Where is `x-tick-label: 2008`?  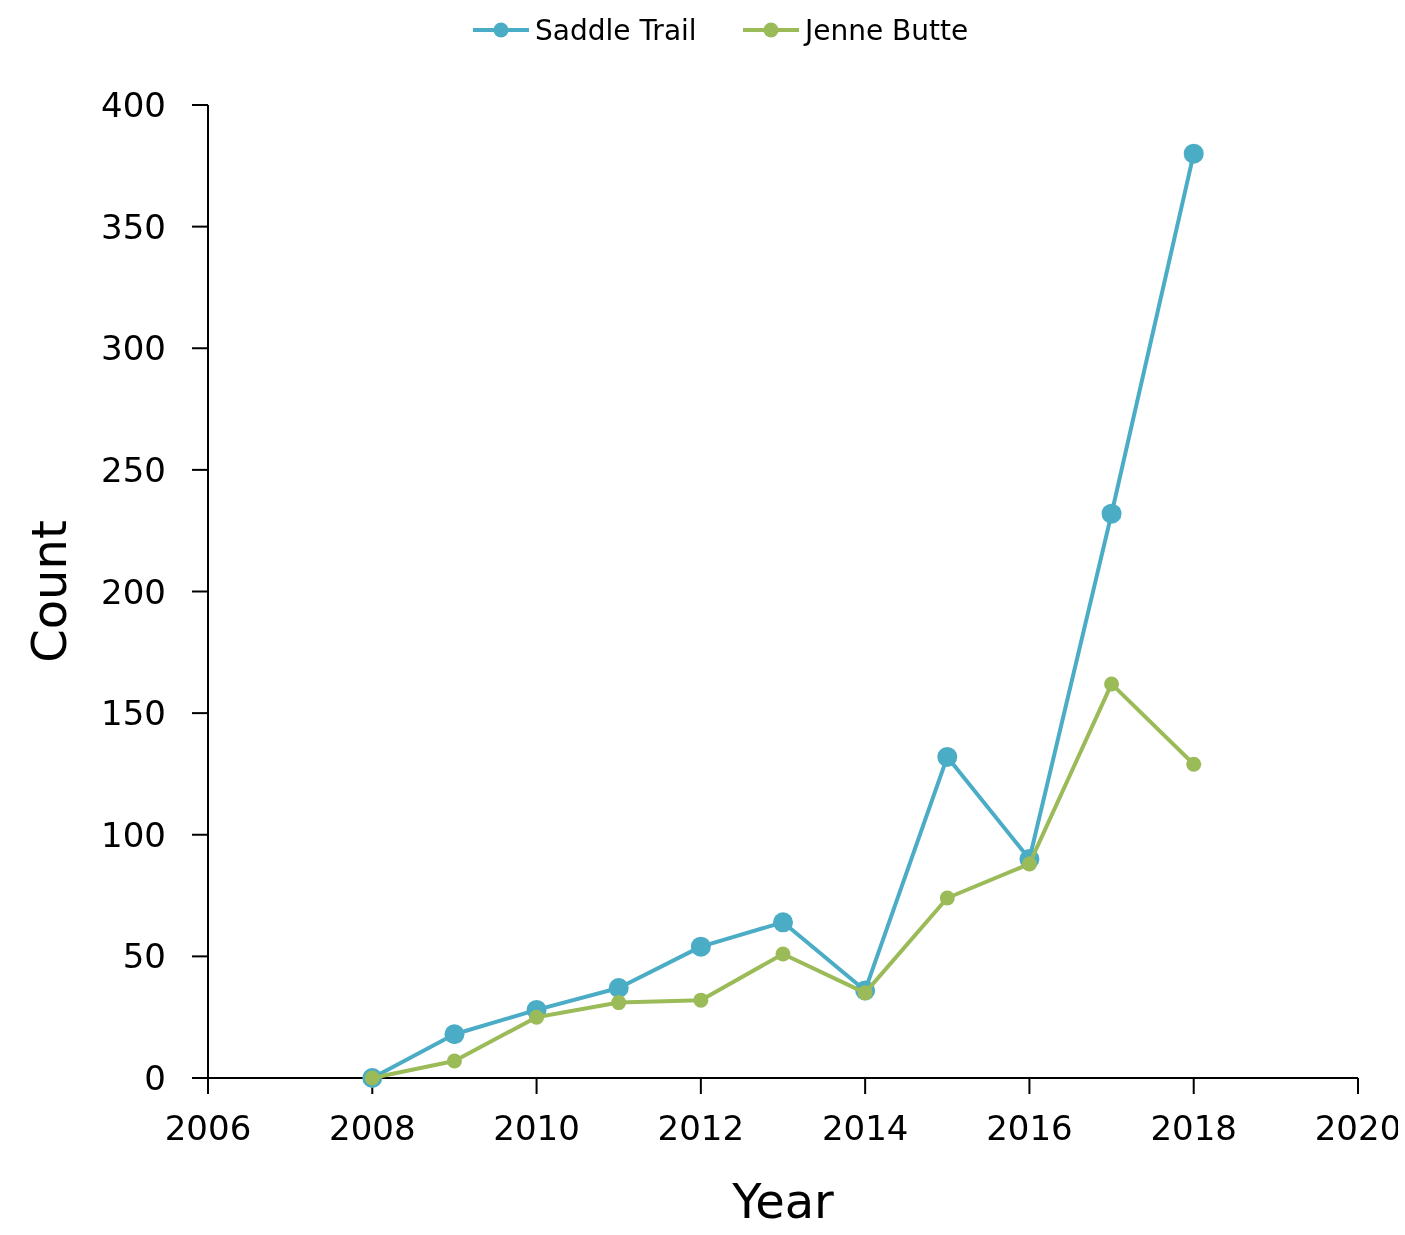 x-tick-label: 2008 is located at coordinates (372, 1128).